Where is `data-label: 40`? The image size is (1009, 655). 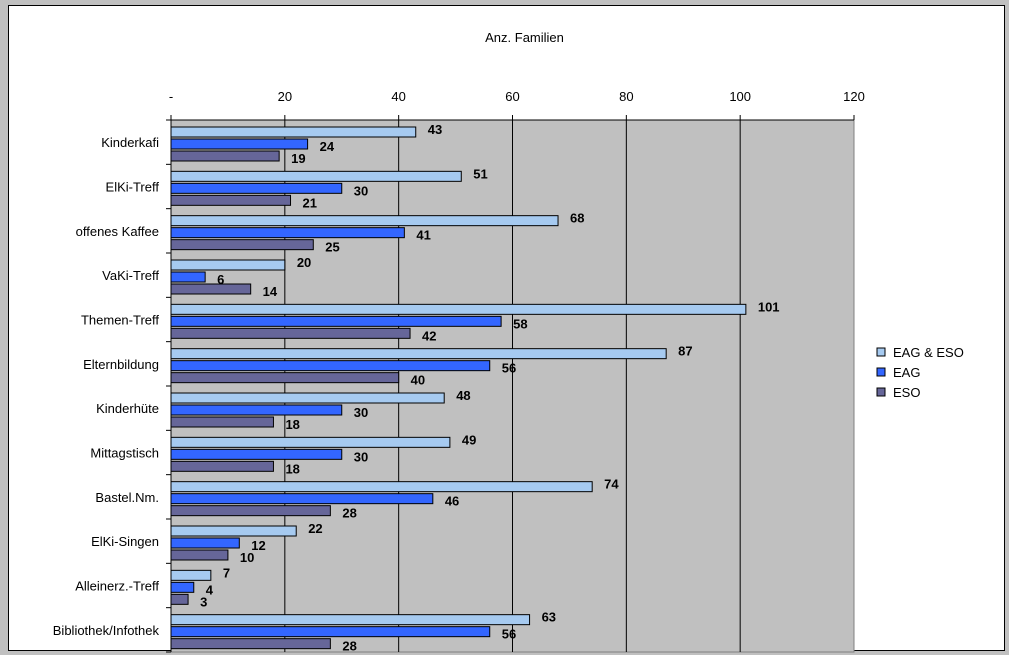 data-label: 40 is located at coordinates (418, 380).